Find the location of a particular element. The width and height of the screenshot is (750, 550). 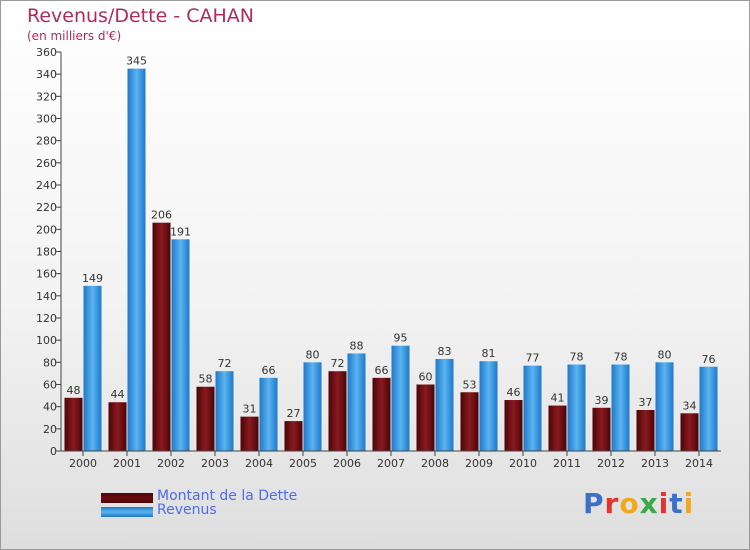

y-tick-label: 120 is located at coordinates (46, 318).